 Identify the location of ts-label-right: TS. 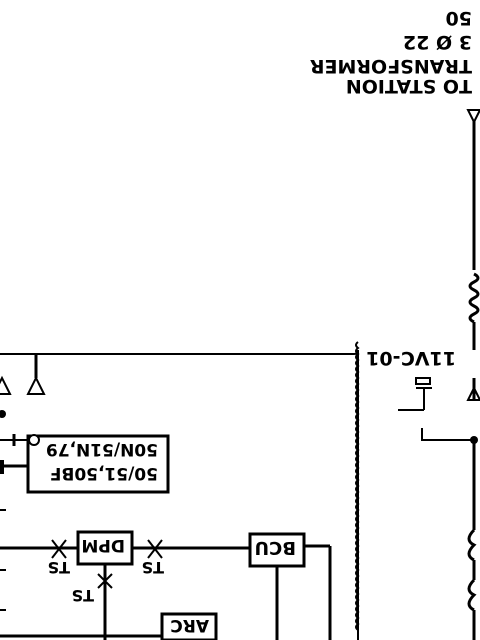
(59, 567).